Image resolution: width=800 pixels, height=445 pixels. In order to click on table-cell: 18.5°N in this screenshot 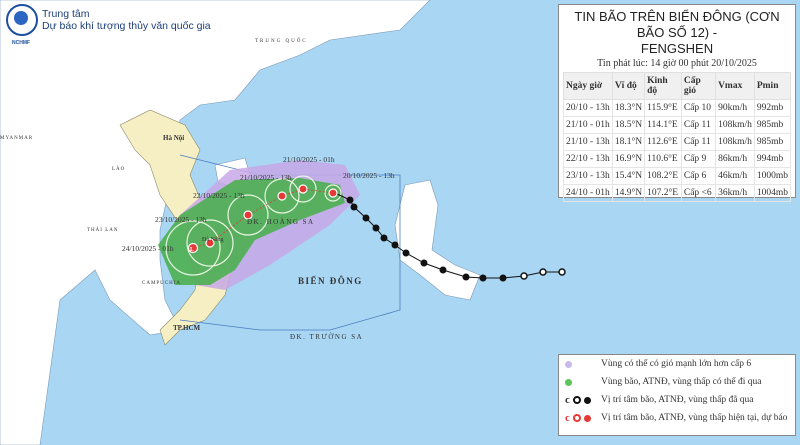, I will do `click(628, 125)`.